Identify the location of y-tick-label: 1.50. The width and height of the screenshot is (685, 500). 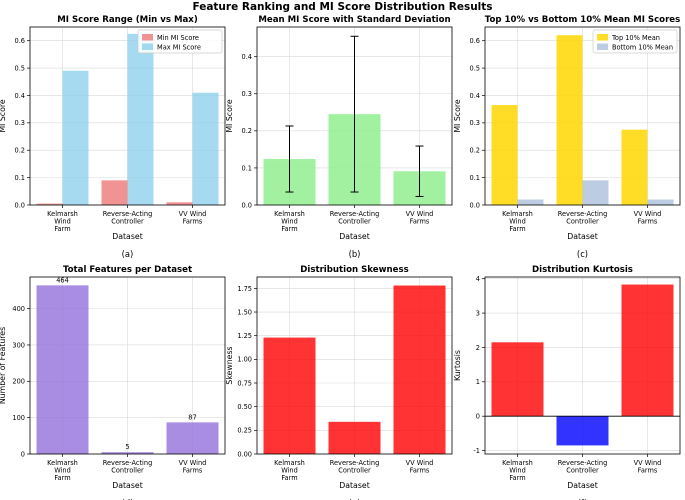
(244, 312).